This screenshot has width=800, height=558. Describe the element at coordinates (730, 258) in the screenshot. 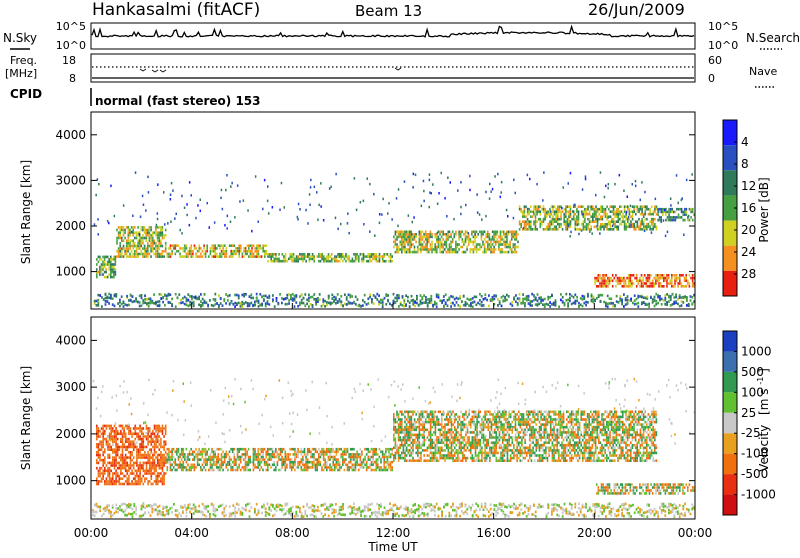

I see `power-colorbar-swatch` at that location.